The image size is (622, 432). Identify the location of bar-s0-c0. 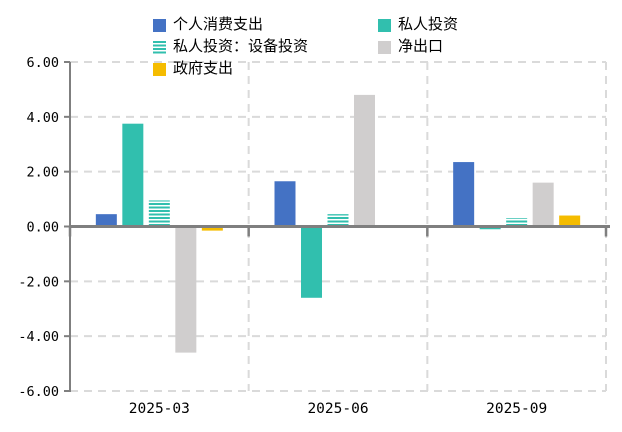
(106, 220).